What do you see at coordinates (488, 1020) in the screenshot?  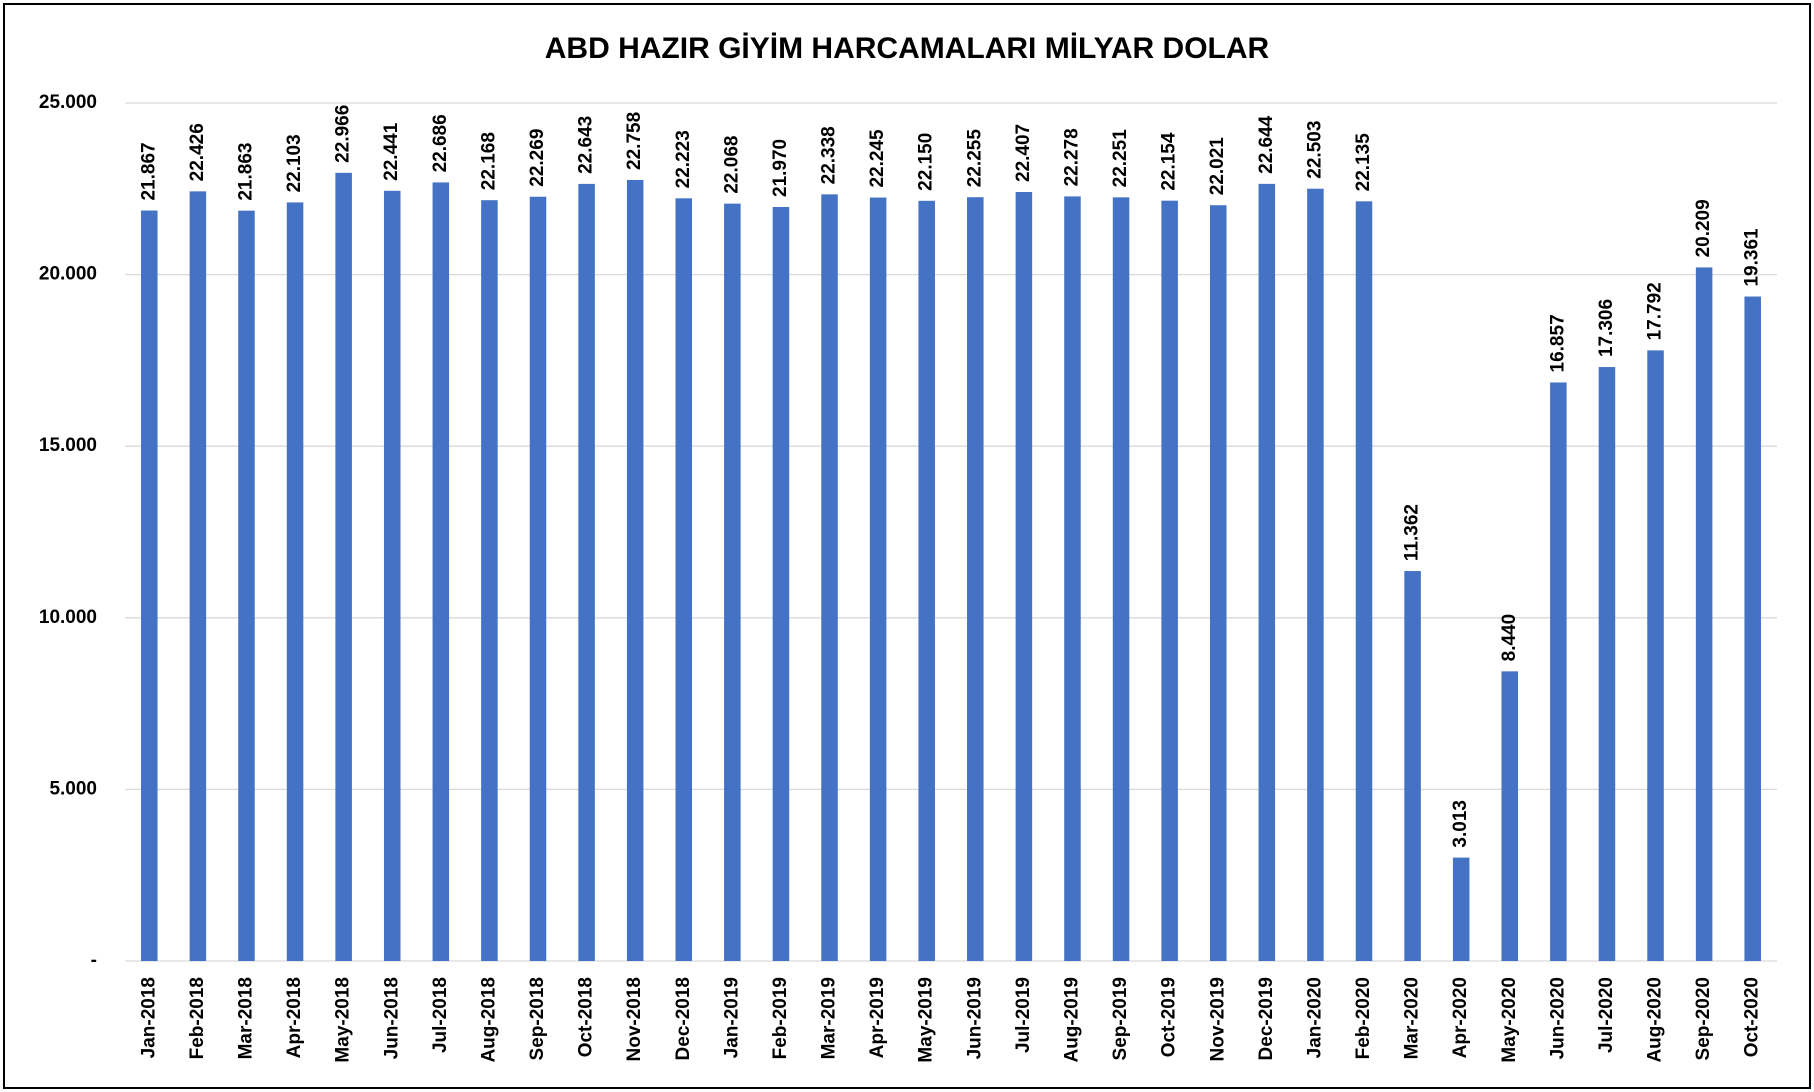 I see `x-tick-label: Aug-2018` at bounding box center [488, 1020].